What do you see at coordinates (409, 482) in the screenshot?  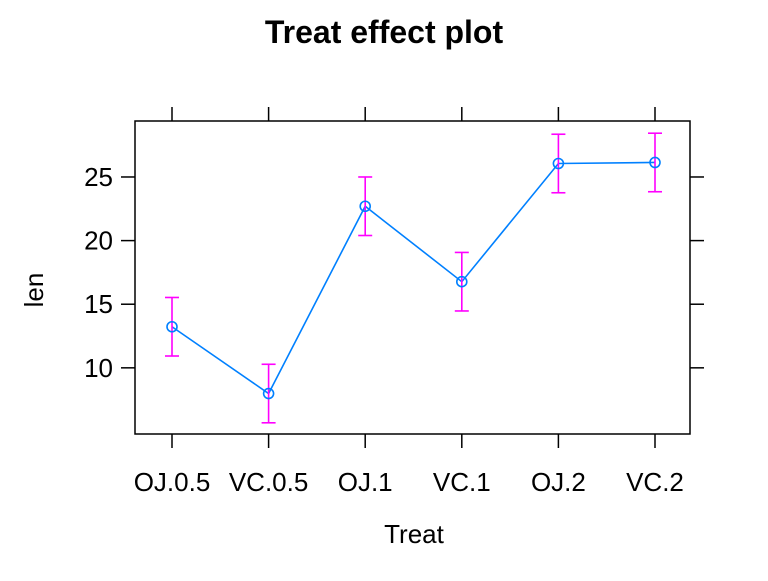 I see `x-tick-labels: OJ.0.5 VC.0.5 OJ.1 VC.1 OJ.2 VC.2` at bounding box center [409, 482].